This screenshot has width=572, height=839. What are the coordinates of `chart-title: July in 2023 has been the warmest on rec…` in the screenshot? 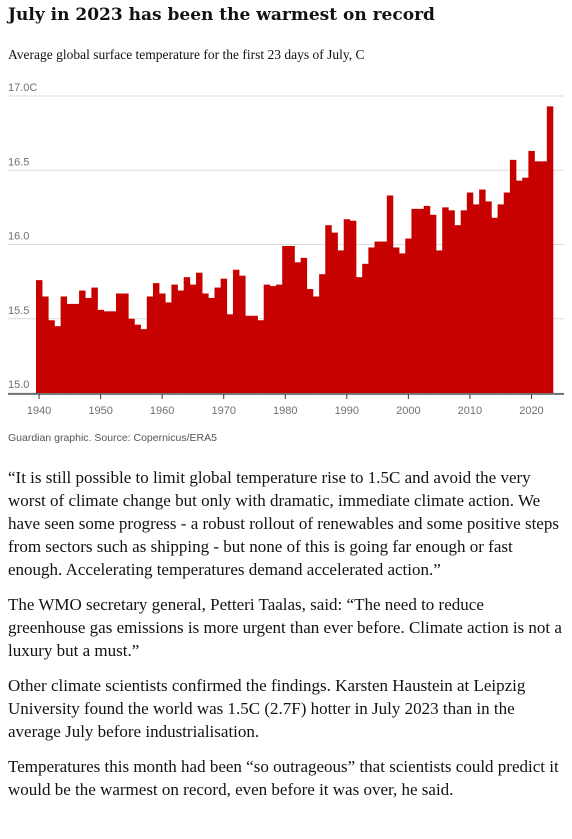 It's located at (220, 15).